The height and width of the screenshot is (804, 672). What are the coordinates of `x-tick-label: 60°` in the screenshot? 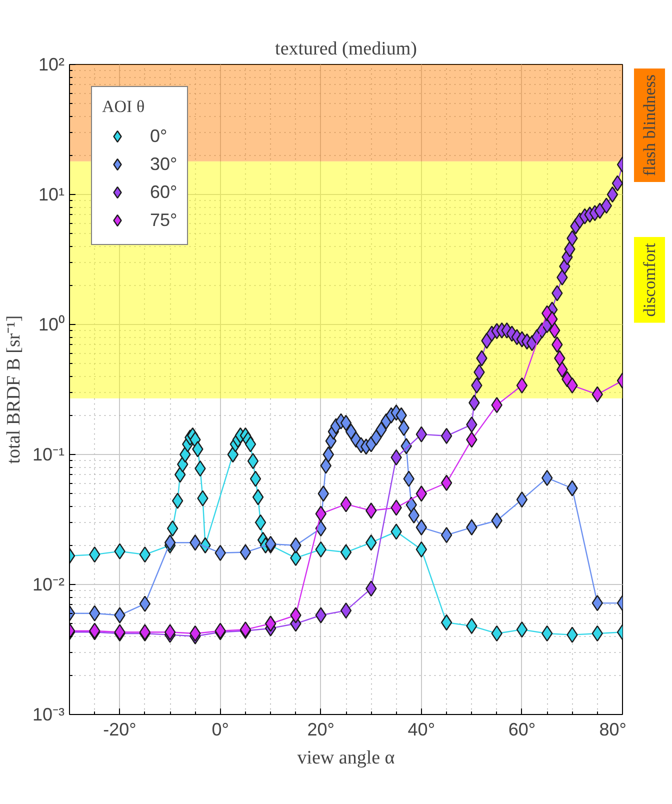 It's located at (522, 730).